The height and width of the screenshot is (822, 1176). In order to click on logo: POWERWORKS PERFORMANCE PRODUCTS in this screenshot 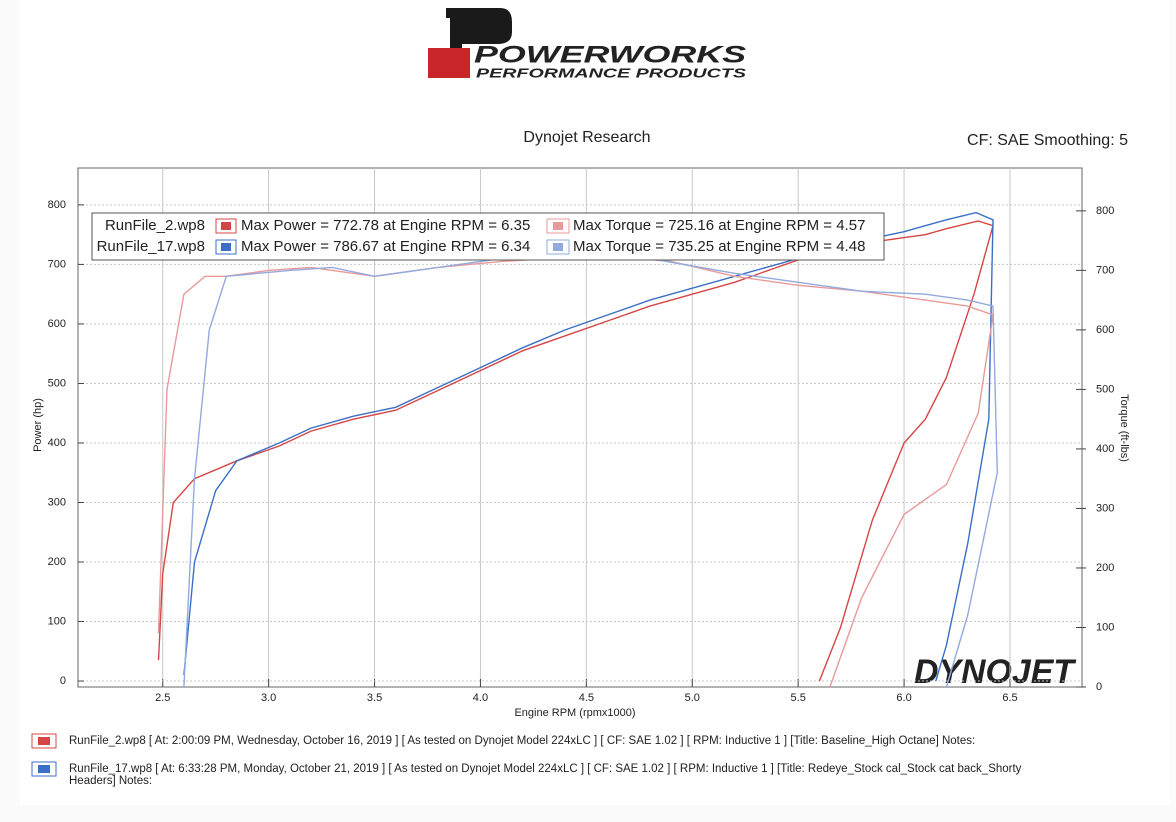, I will do `click(587, 44)`.